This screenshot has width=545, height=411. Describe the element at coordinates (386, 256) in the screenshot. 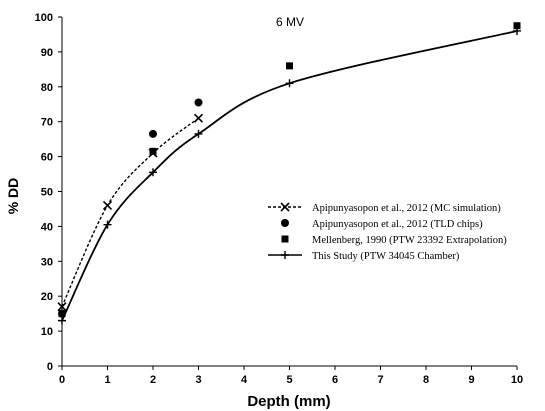

I see `legend-label: This Study (PTW 34045 Chamber)` at that location.